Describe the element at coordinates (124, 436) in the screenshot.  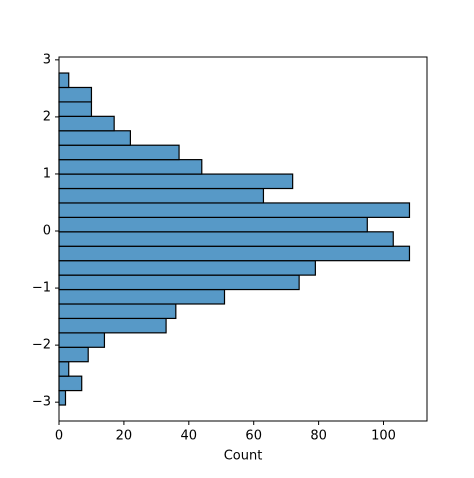
I see `x-tick-label: 20` at that location.